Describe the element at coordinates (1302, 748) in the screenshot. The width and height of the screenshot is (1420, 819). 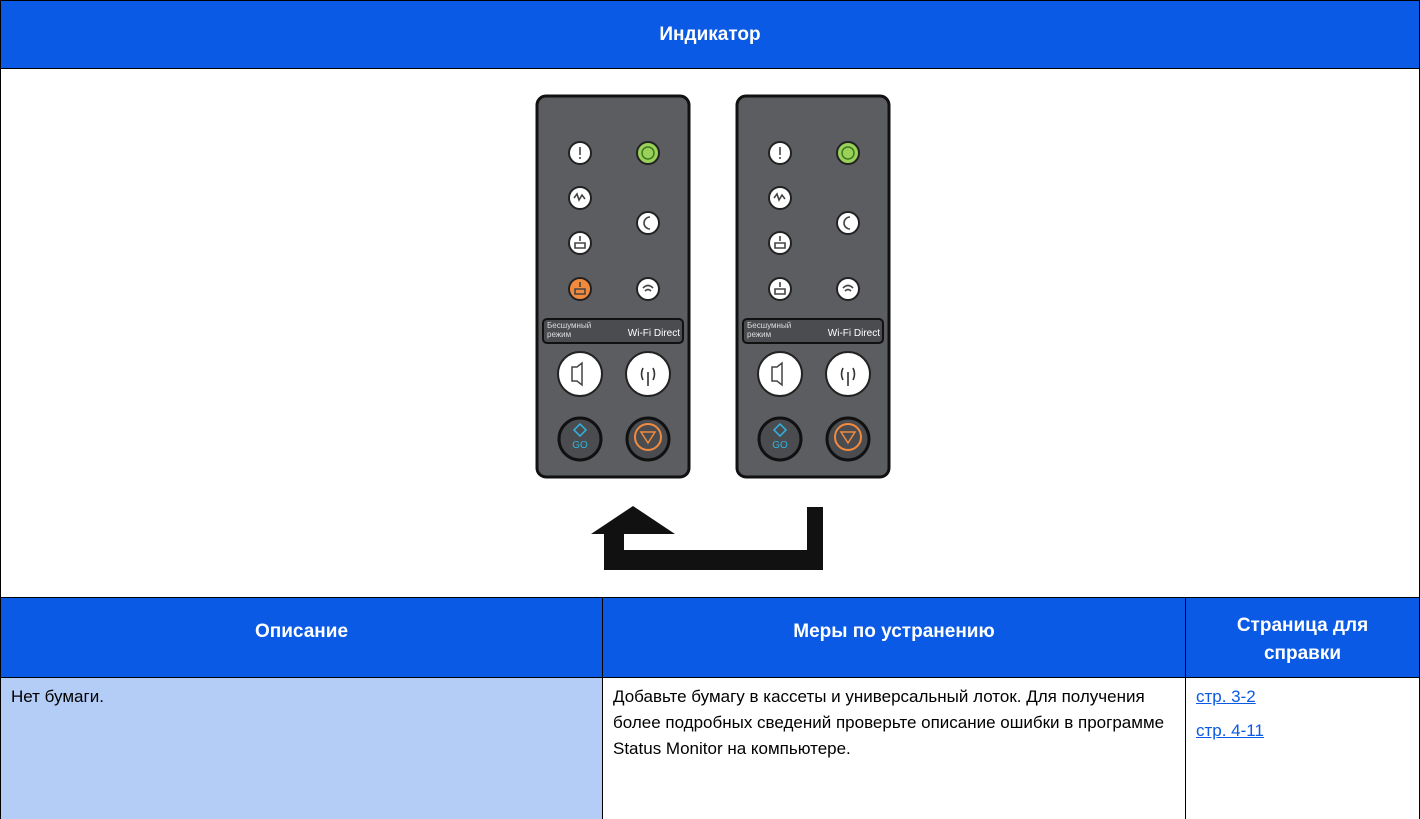
I see `pages-cell: стр. 3-2 стр. 4-11` at that location.